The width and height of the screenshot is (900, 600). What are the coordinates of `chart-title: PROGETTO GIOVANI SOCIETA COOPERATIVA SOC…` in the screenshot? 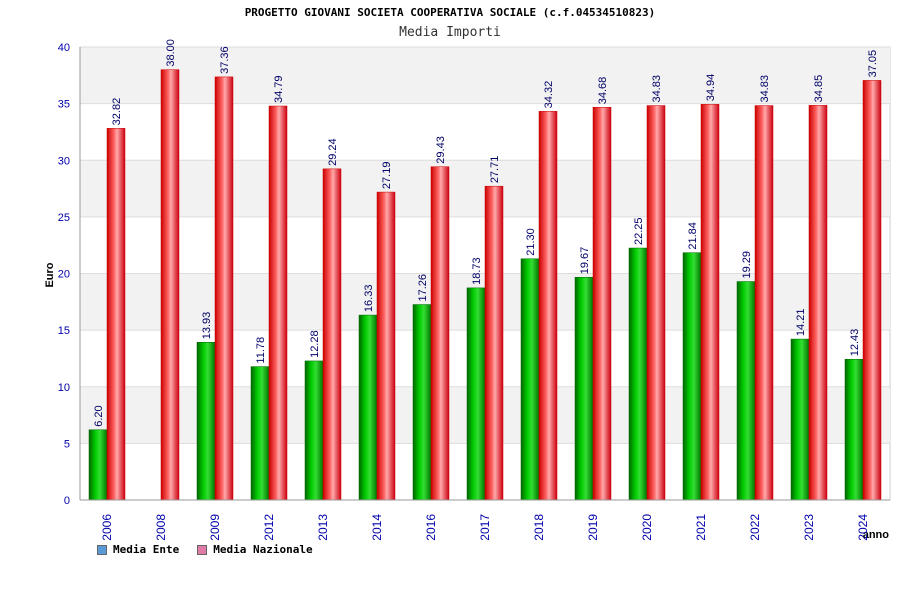 It's located at (450, 12).